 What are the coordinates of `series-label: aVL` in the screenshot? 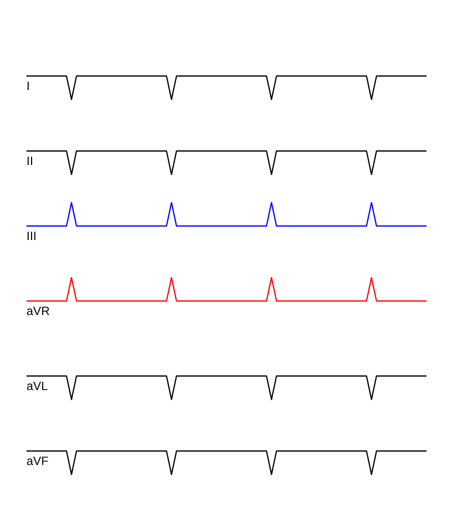 It's located at (37, 385).